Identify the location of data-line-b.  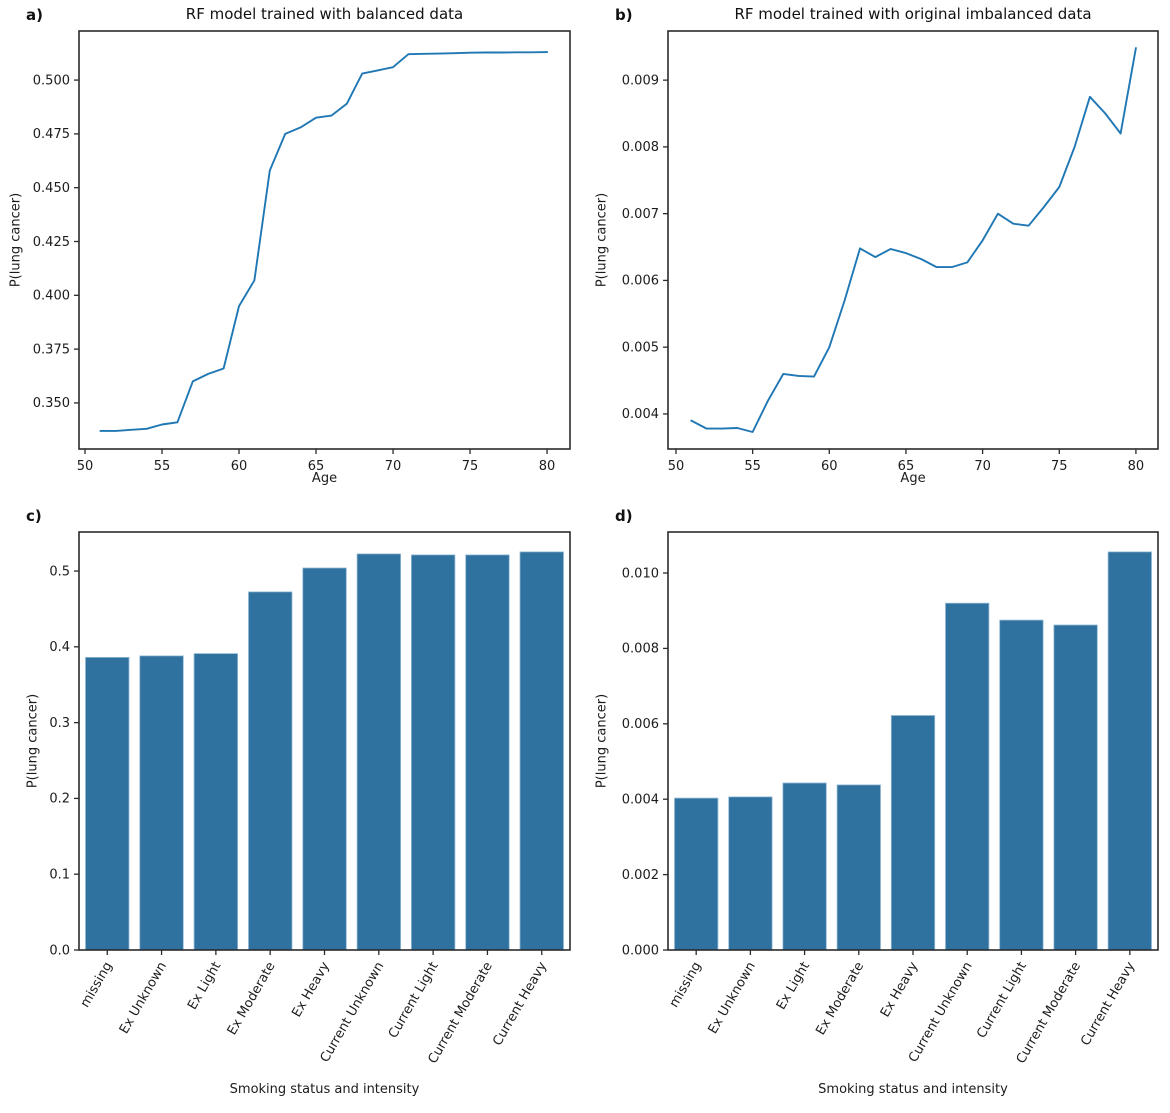
(913, 240).